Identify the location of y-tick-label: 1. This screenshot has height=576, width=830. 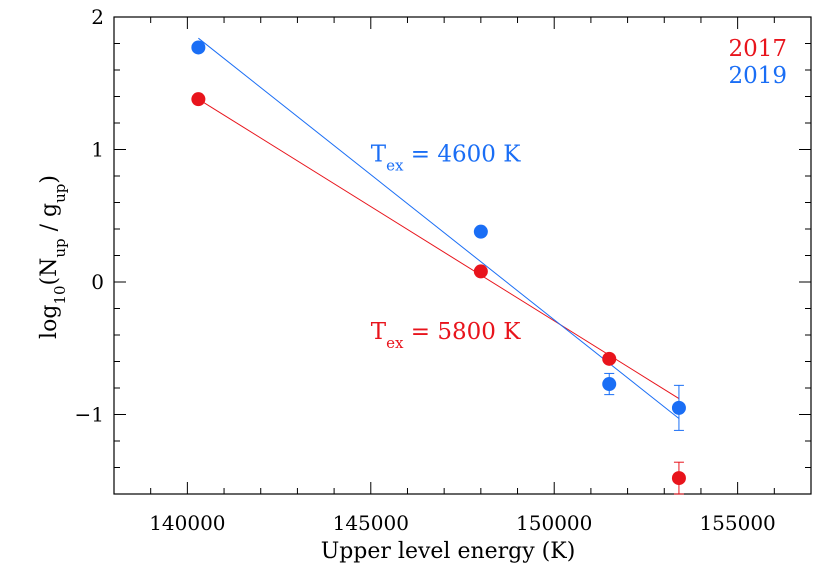
(97, 150).